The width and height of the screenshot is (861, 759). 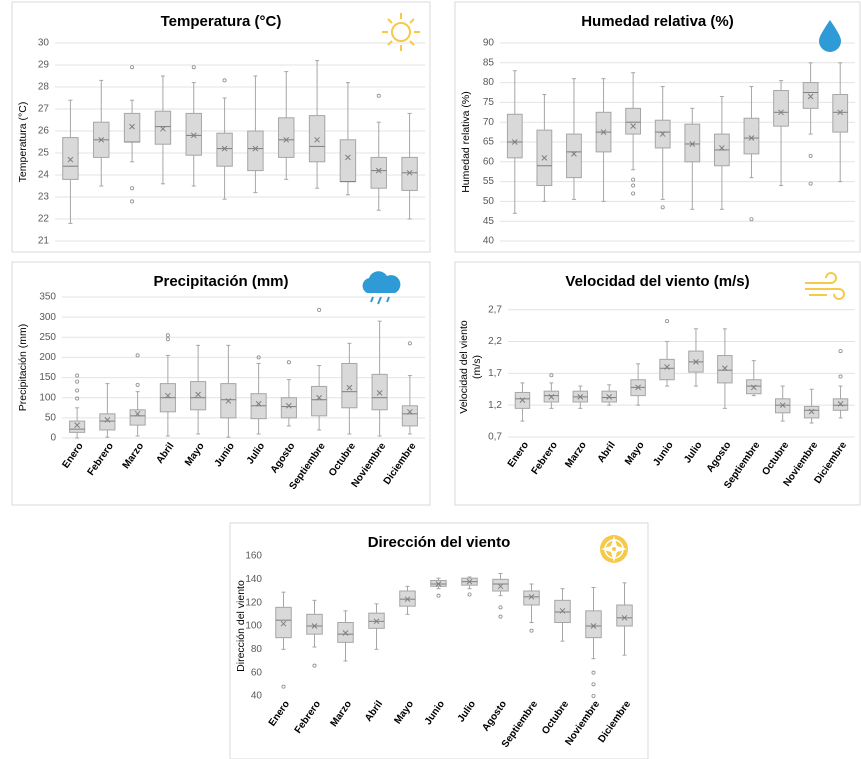 I want to click on y-tick-label: 120, so click(x=253, y=602).